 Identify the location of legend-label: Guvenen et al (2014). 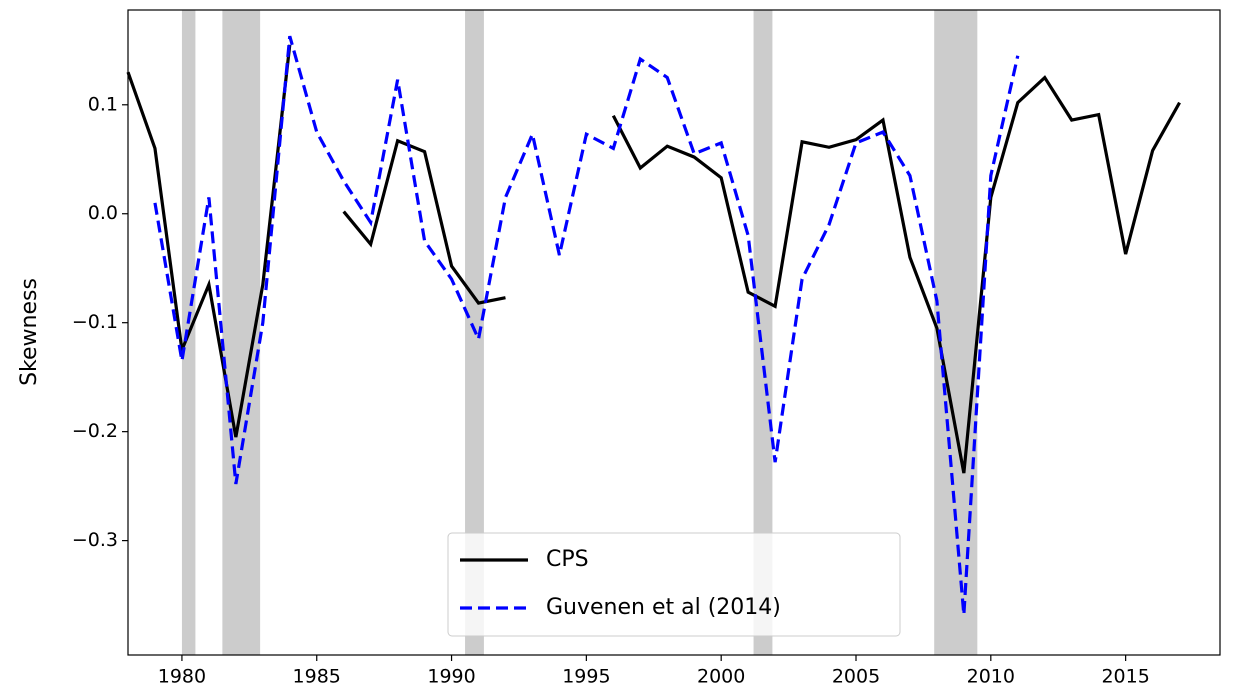
(663, 607).